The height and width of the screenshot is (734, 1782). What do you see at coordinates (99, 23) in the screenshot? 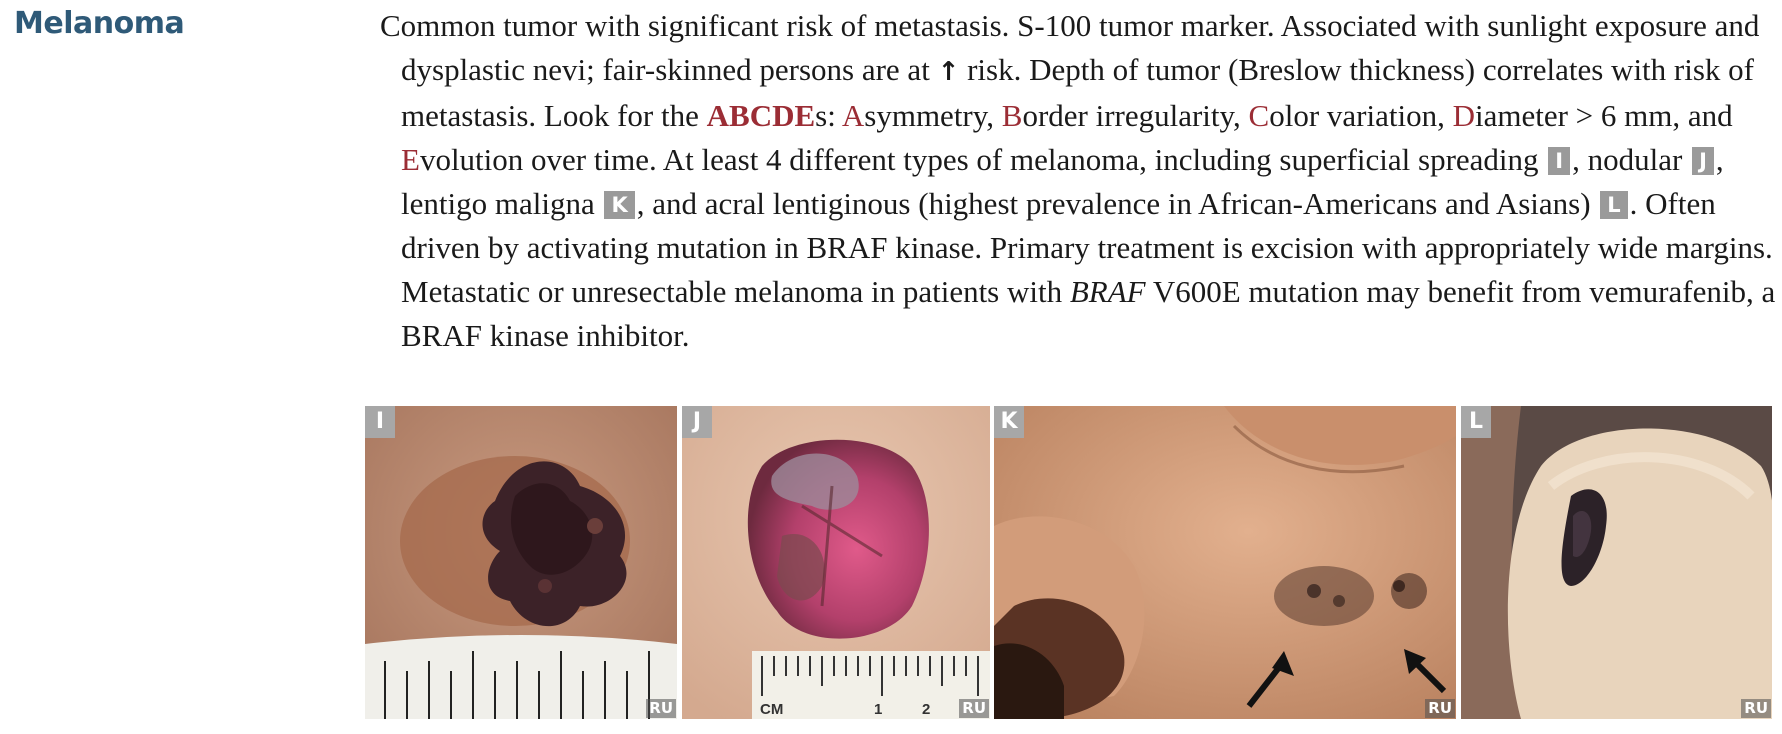
I see `section-heading: Melanoma` at bounding box center [99, 23].